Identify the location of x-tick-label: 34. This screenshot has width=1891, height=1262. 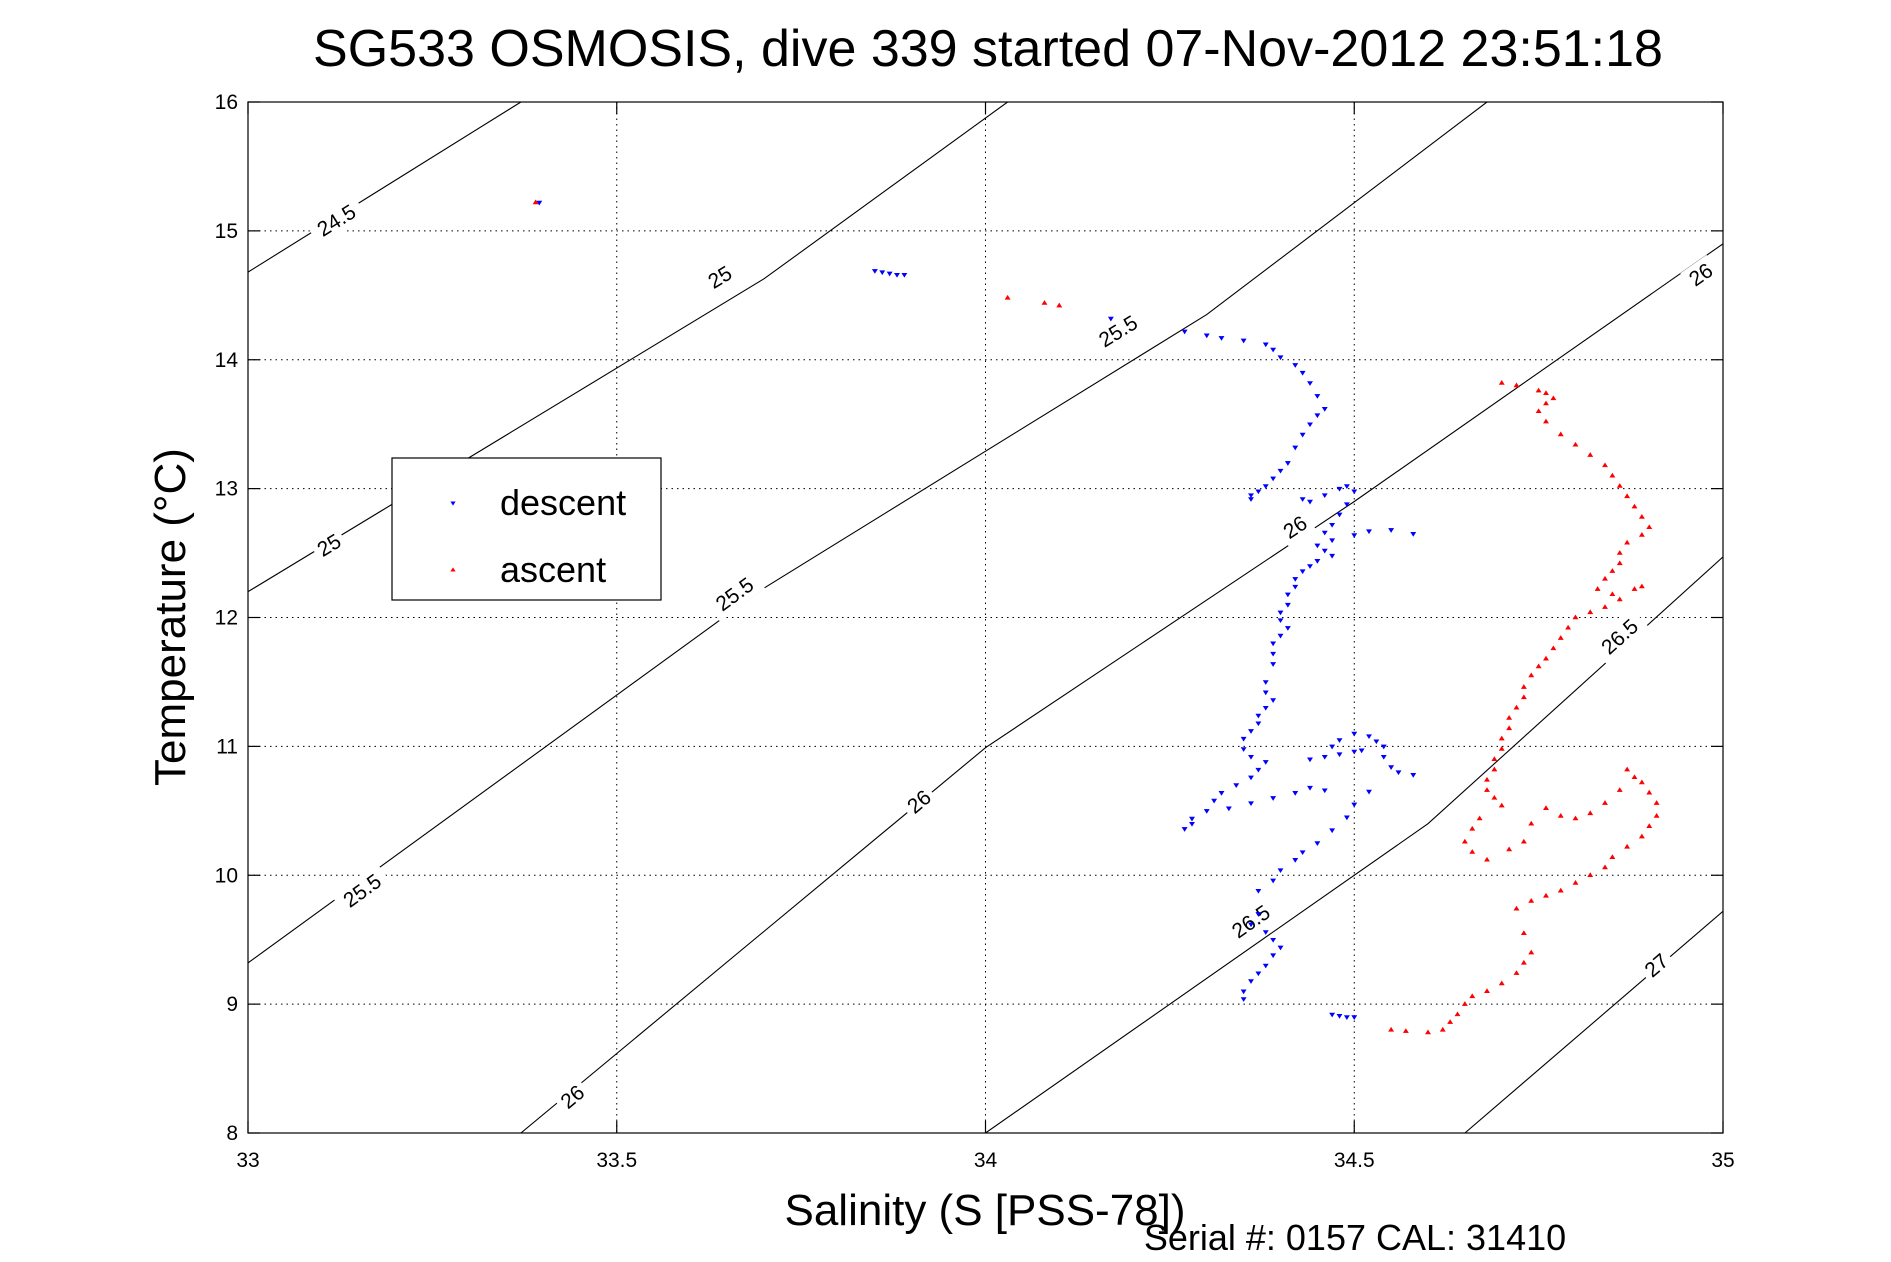
(986, 1160).